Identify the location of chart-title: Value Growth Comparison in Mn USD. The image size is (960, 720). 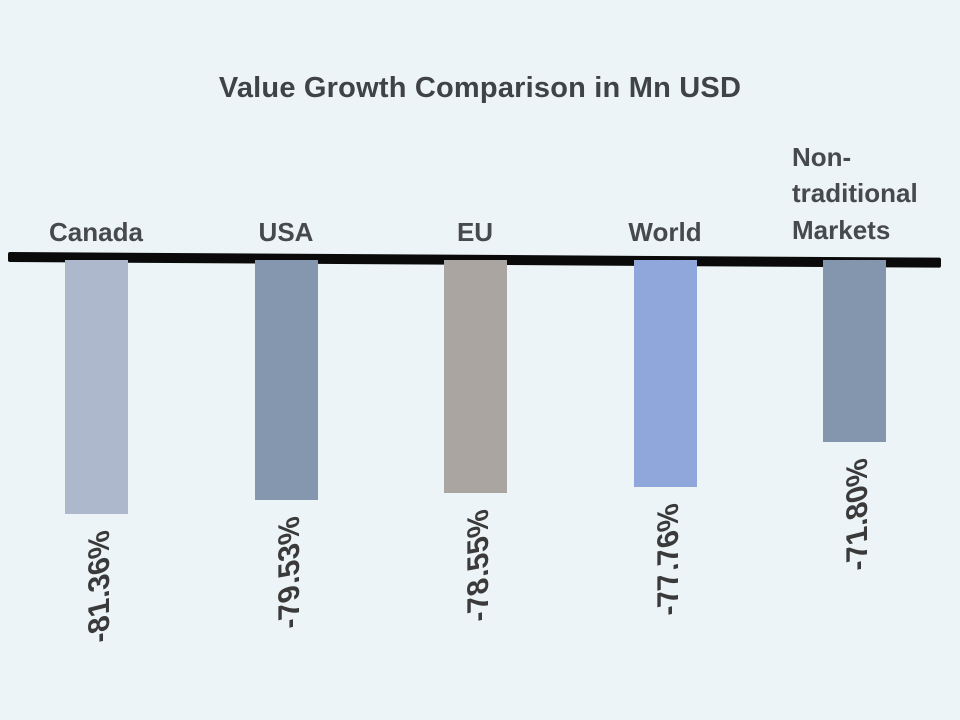
(480, 88).